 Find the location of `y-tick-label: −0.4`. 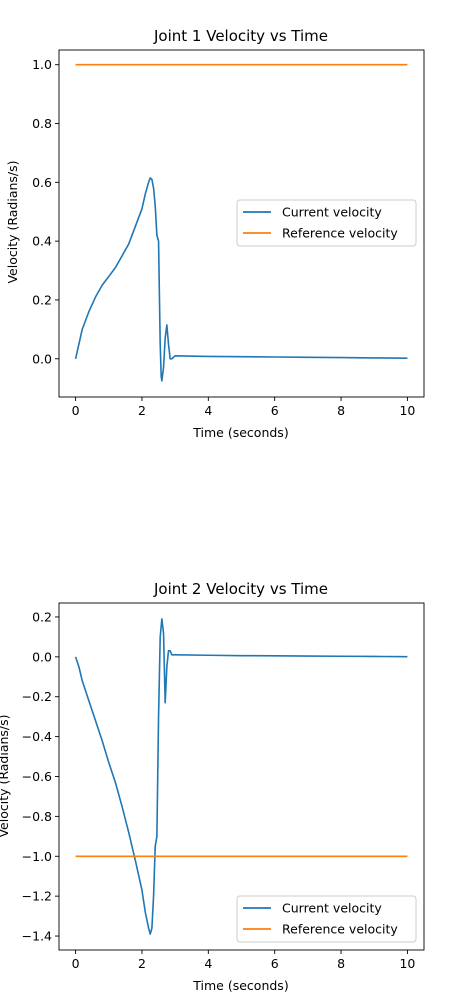

y-tick-label: −0.4 is located at coordinates (37, 736).